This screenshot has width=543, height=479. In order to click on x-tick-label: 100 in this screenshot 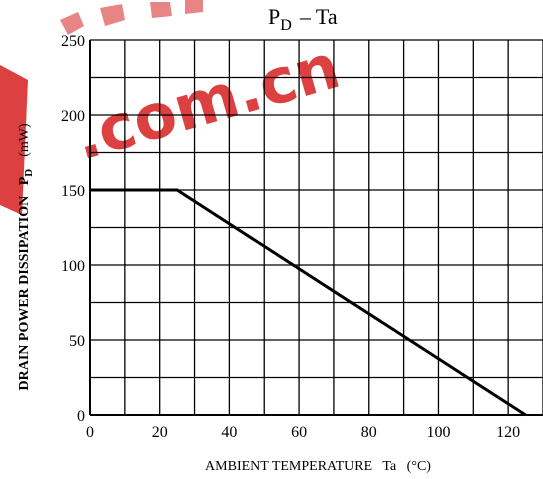, I will do `click(438, 432)`.